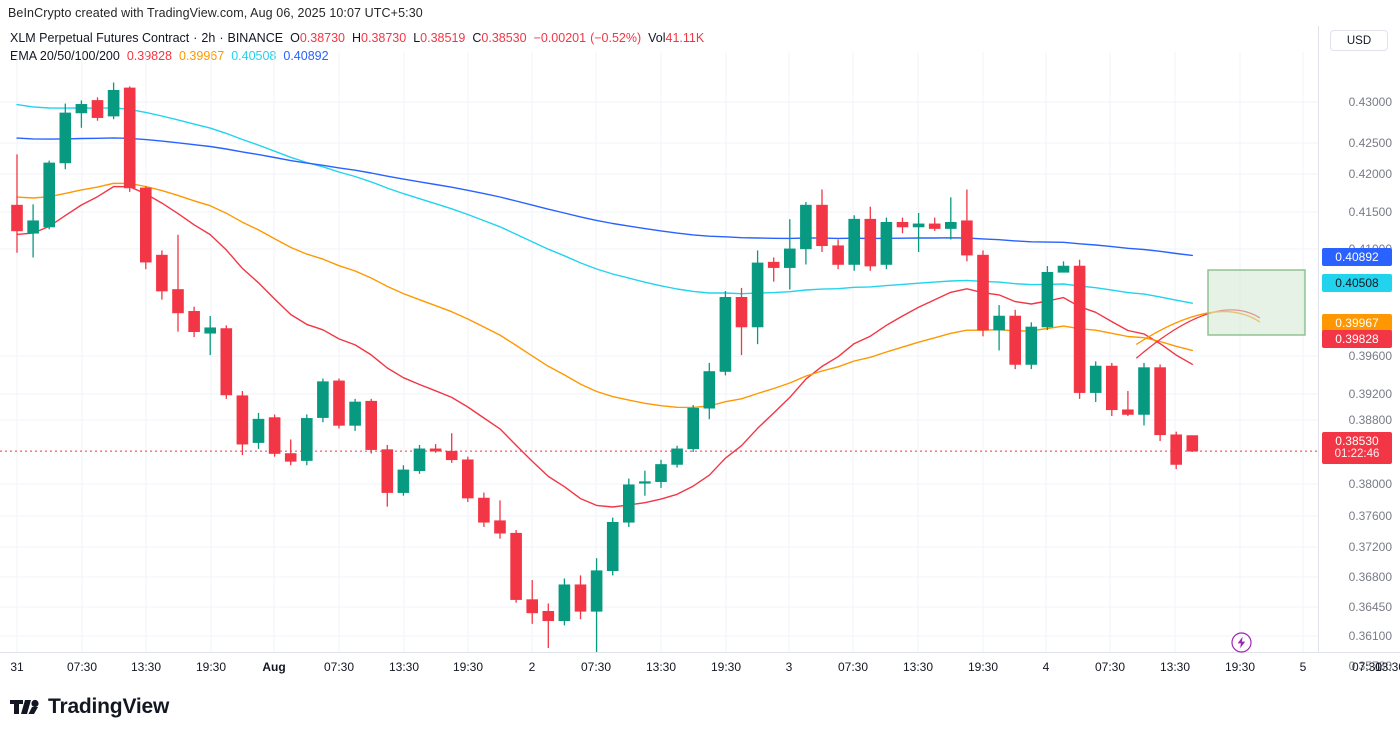 The image size is (1400, 732). What do you see at coordinates (109, 706) in the screenshot?
I see `tradingview-wordmark: TradingView` at bounding box center [109, 706].